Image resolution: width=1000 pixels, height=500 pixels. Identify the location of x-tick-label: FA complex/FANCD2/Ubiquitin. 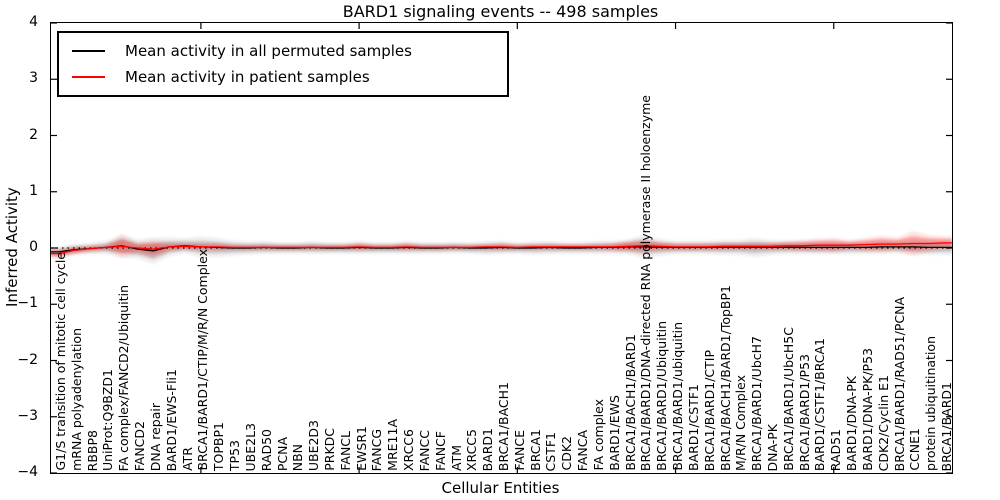
(124, 377).